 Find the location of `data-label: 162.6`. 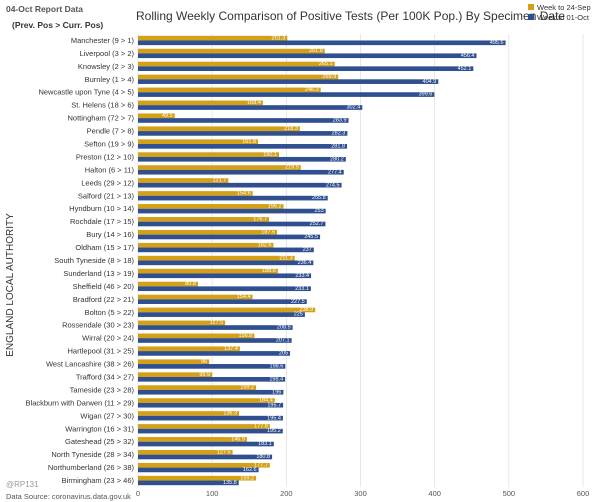

data-label: 162.6 is located at coordinates (250, 470).